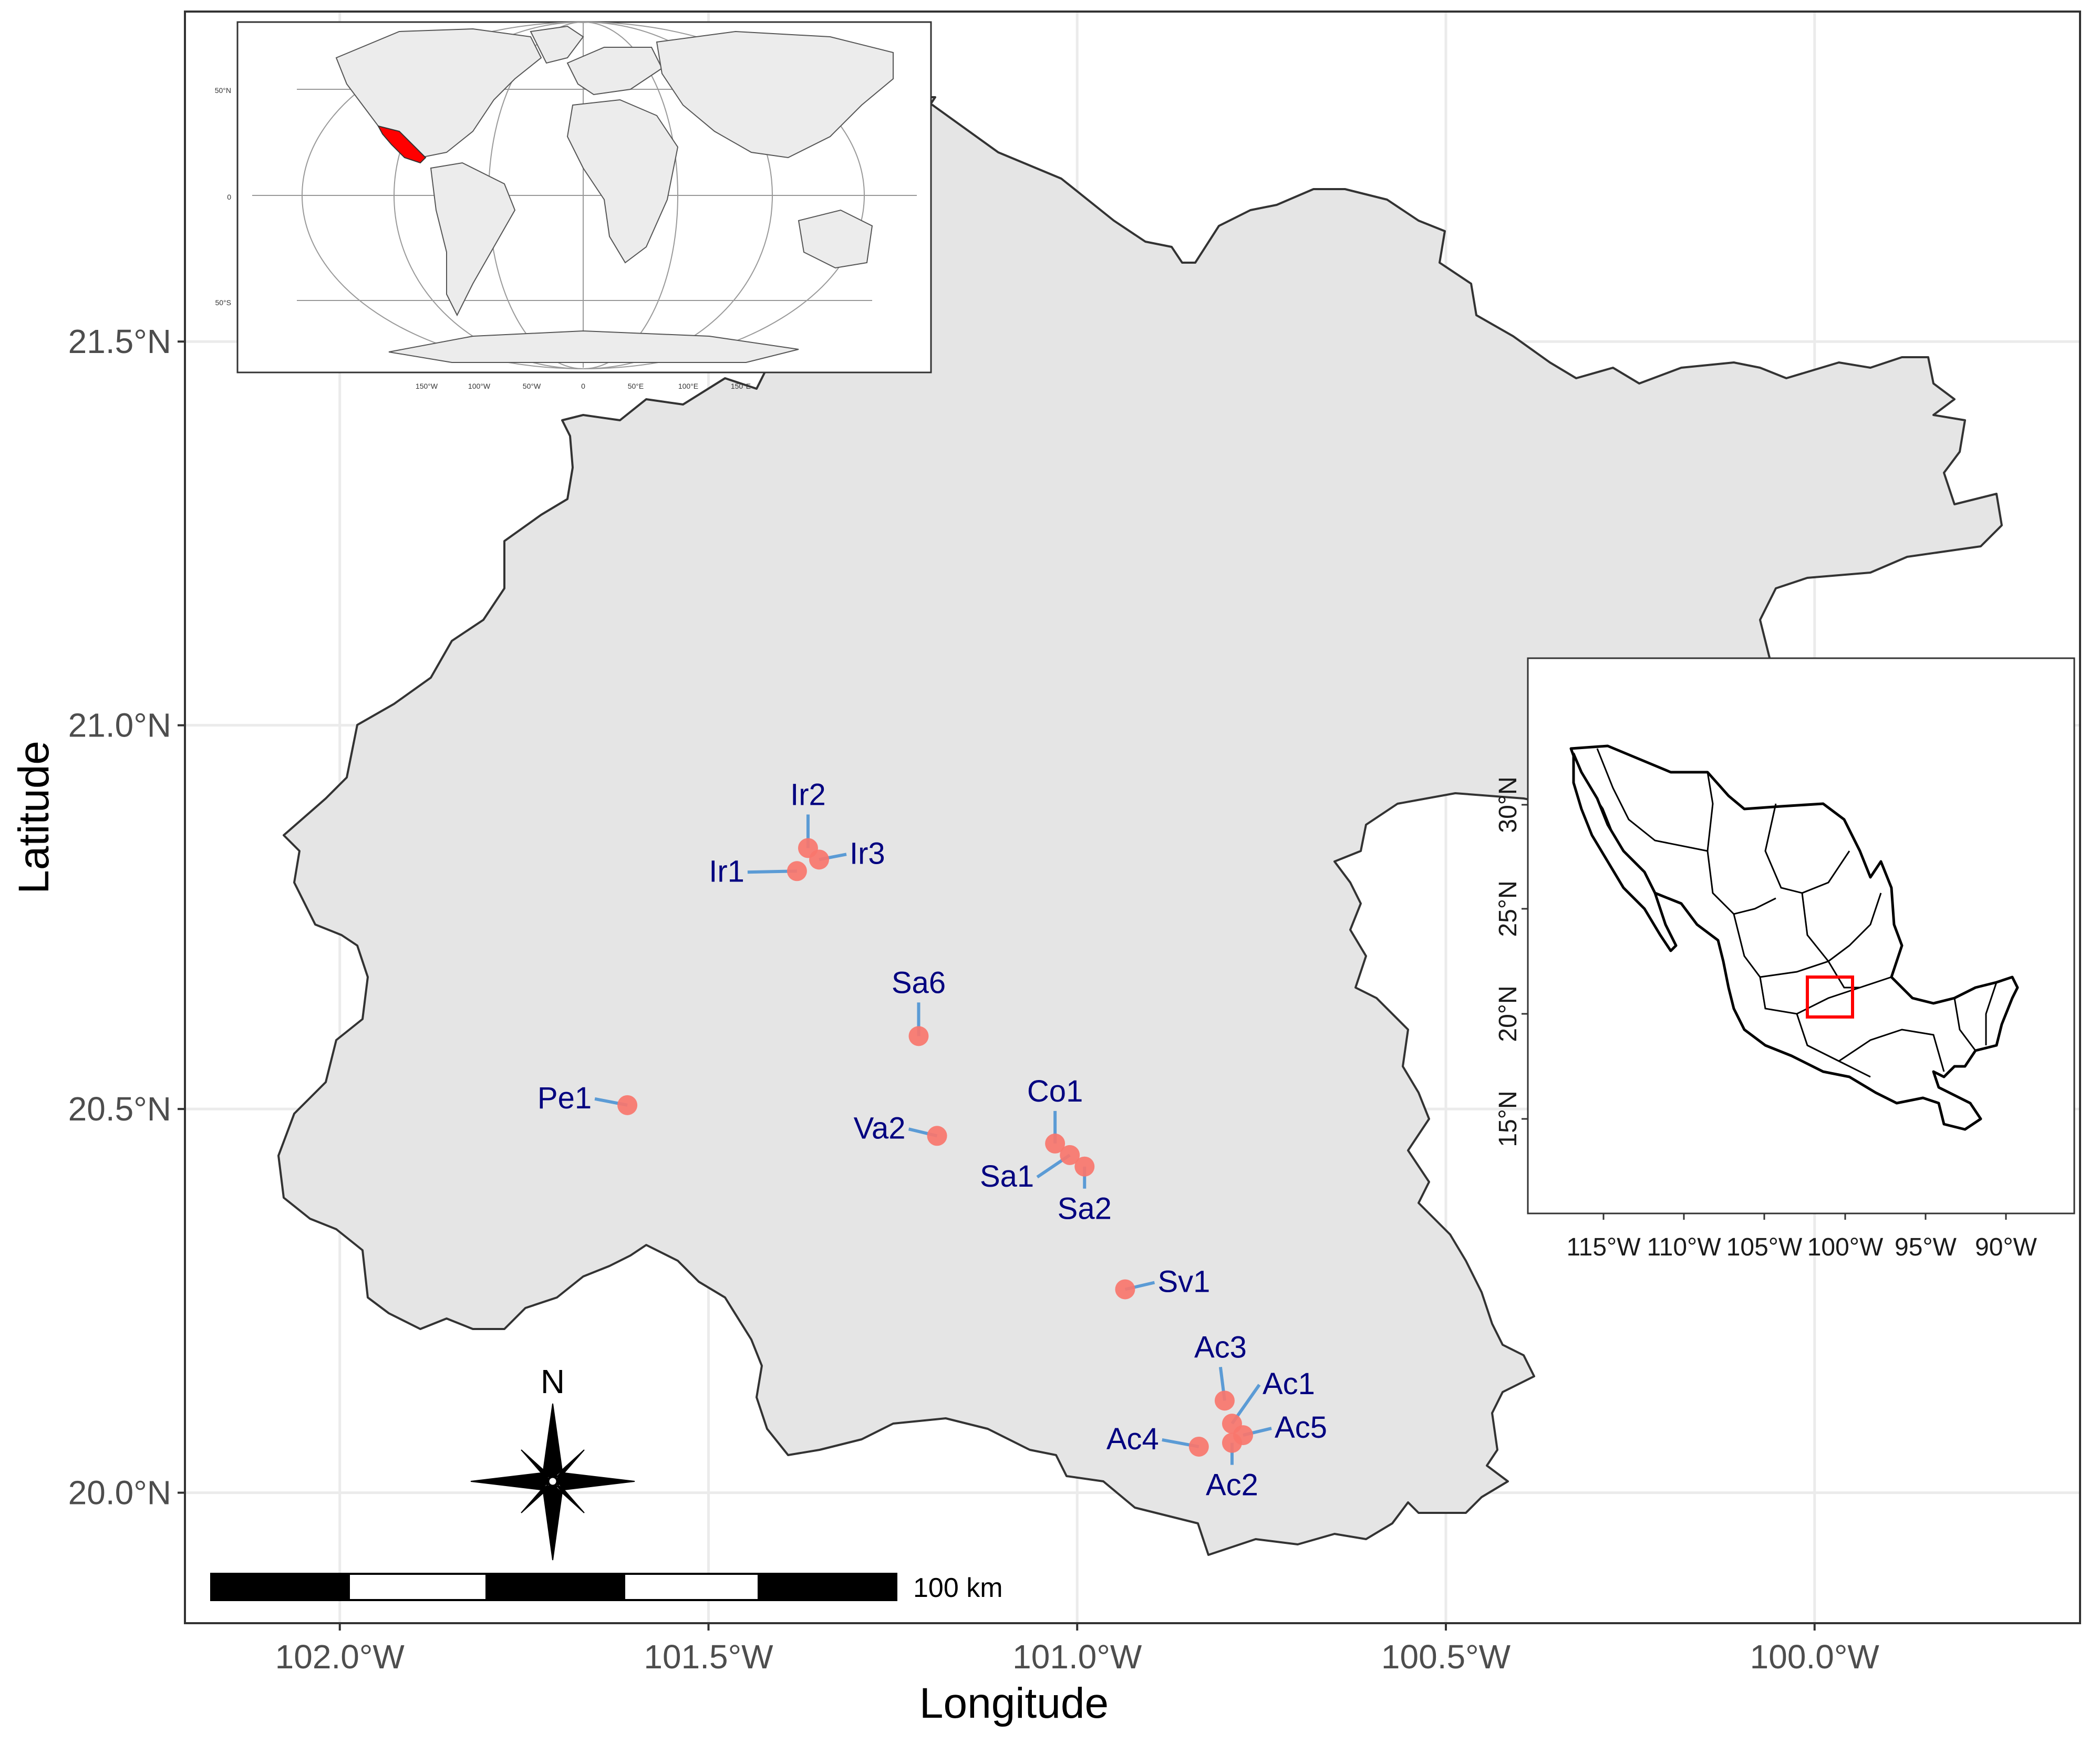 Image resolution: width=2100 pixels, height=1744 pixels. What do you see at coordinates (1077, 1657) in the screenshot?
I see `x-tick-label: 101.0°W` at bounding box center [1077, 1657].